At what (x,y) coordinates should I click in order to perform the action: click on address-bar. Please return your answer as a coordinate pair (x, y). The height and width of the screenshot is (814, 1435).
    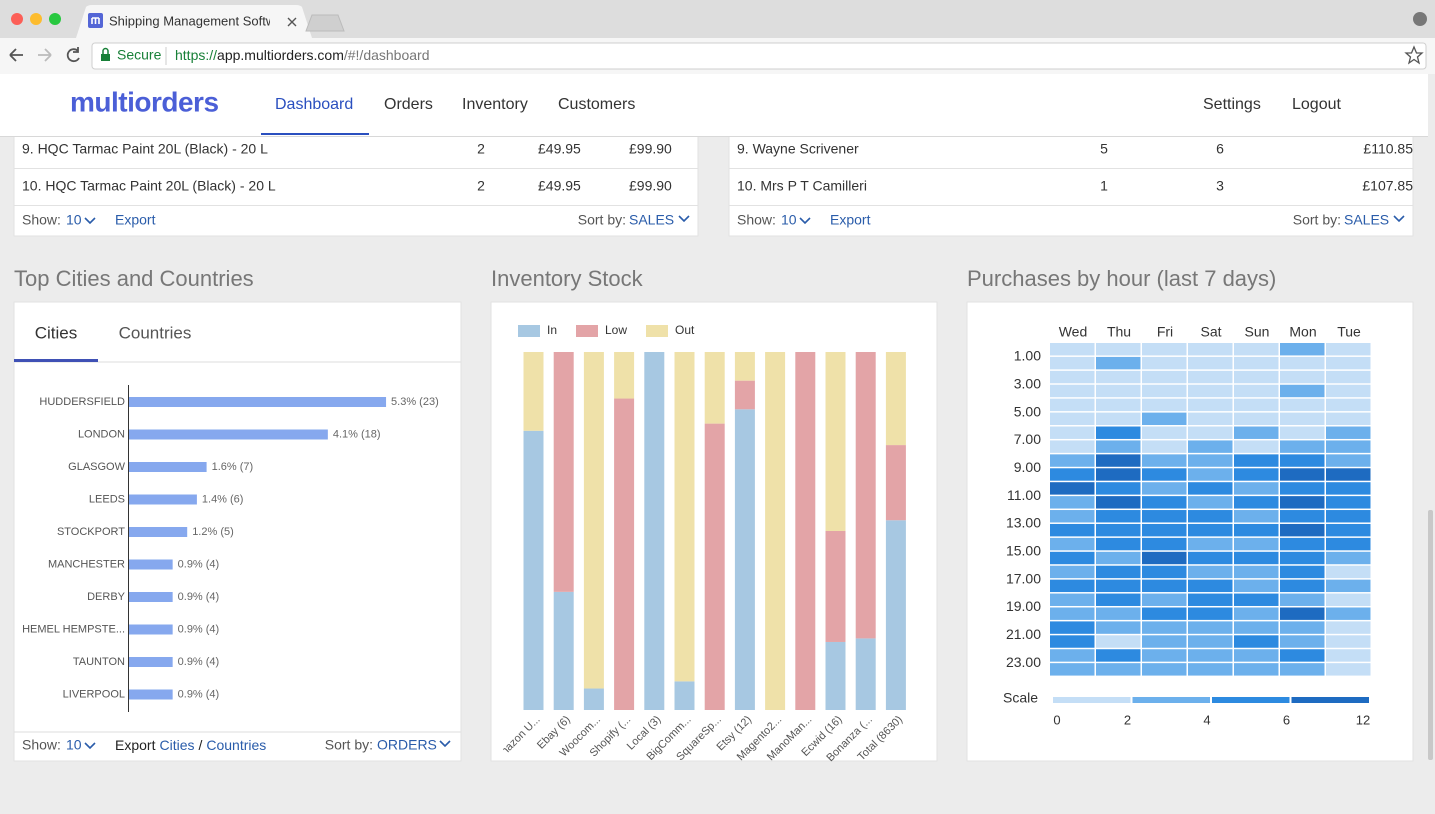
    Looking at the image, I should click on (759, 56).